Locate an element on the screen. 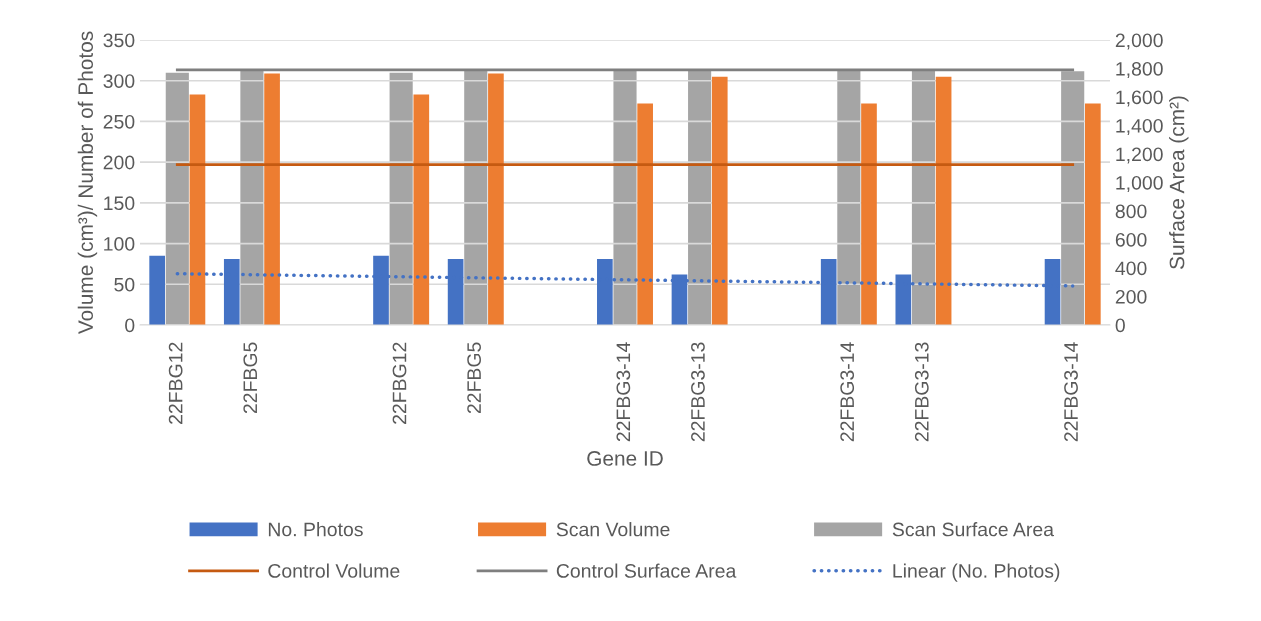 This screenshot has height=621, width=1261. y-tick-label: 0 is located at coordinates (130, 325).